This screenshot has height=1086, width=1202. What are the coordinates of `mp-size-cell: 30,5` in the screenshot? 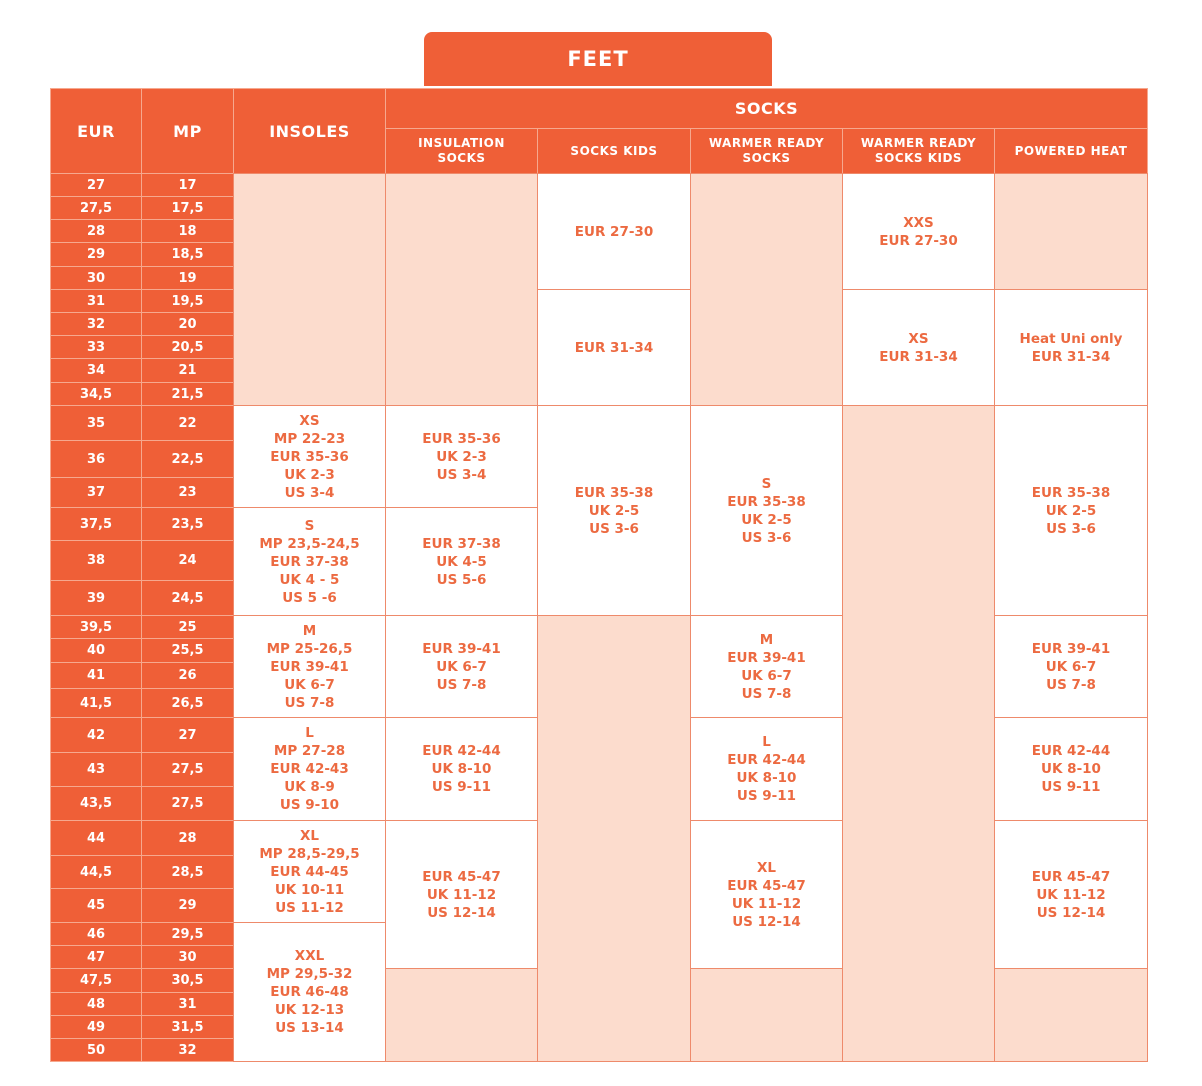 It's located at (187, 980).